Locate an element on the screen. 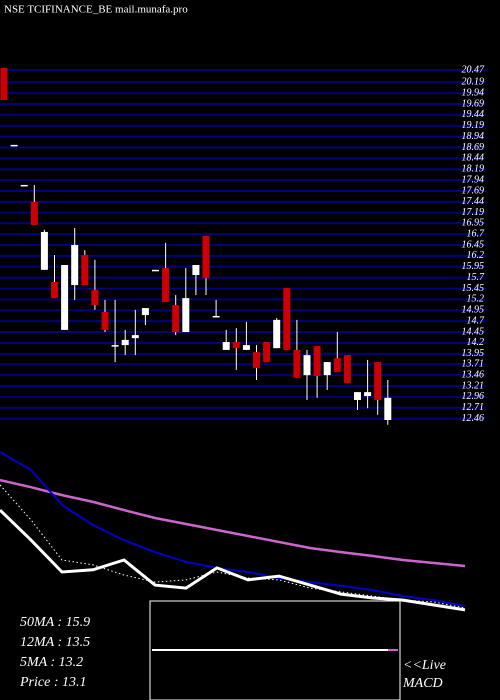 This screenshot has height=700, width=500. y-tick-label: 17.44 is located at coordinates (473, 201).